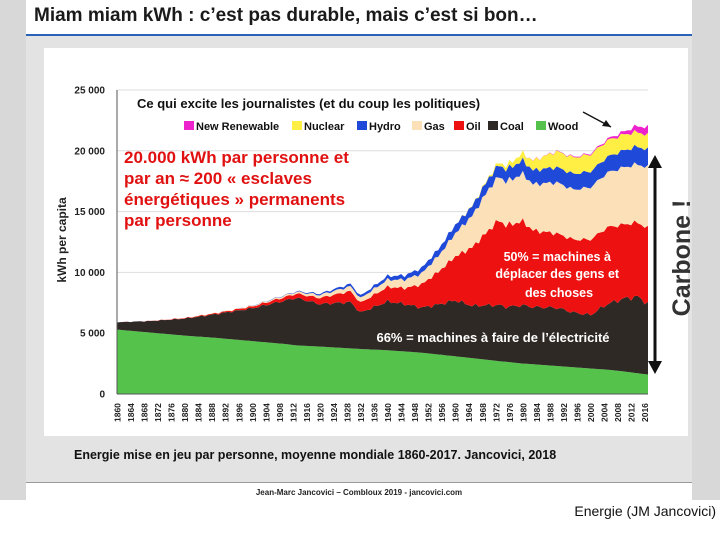 This screenshot has height=540, width=720. What do you see at coordinates (266, 412) in the screenshot?
I see `x-tick-label: 1904` at bounding box center [266, 412].